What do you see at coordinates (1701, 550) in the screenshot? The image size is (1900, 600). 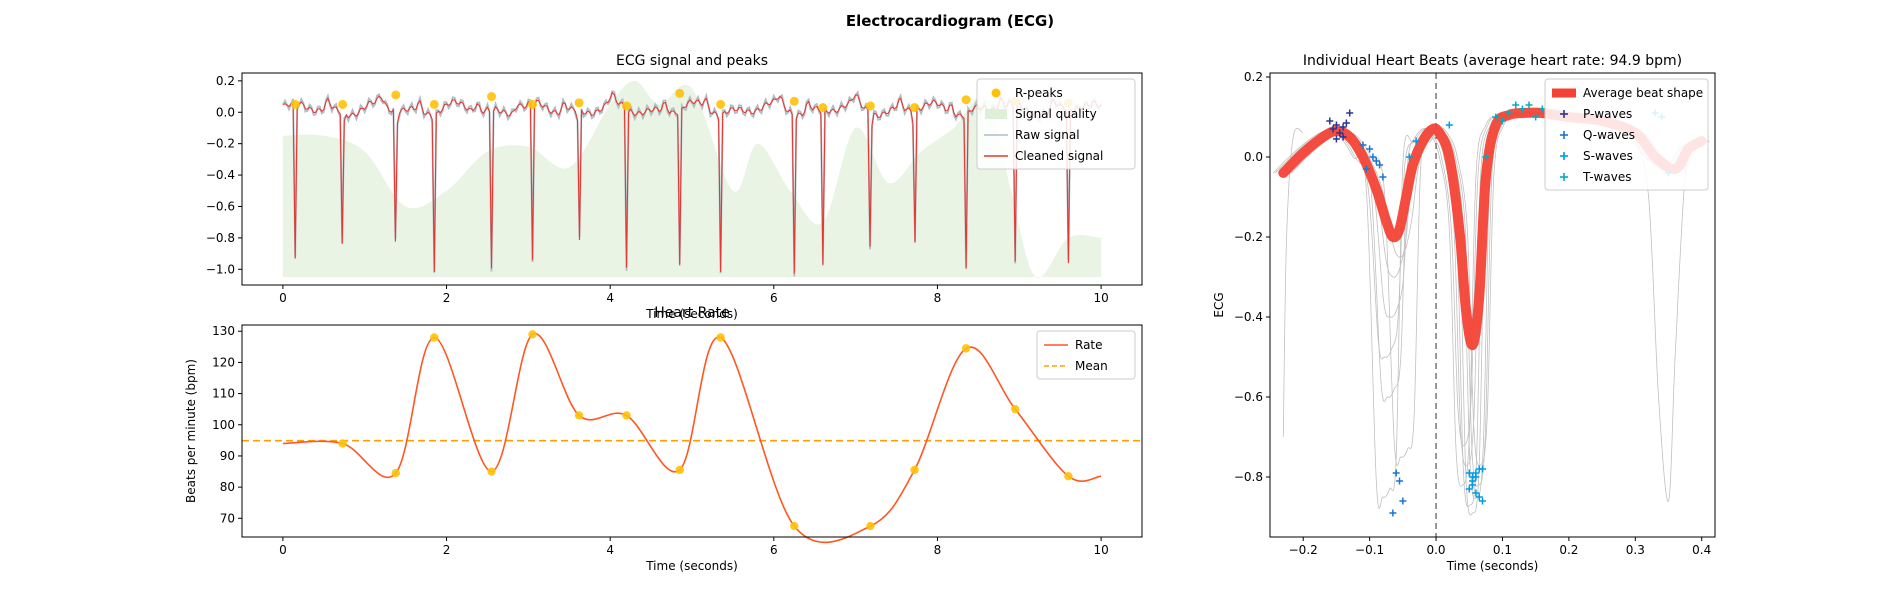 I see `beats-xtick-label: 0.4` at bounding box center [1701, 550].